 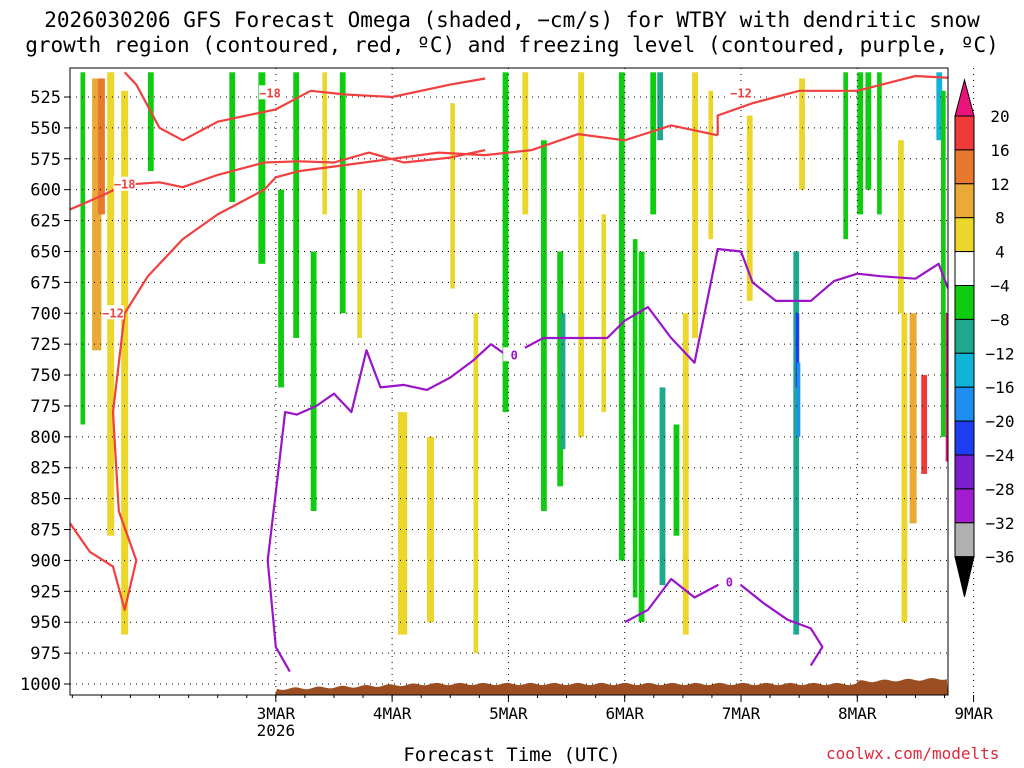 I want to click on y-tick-label: 800, so click(x=45, y=438).